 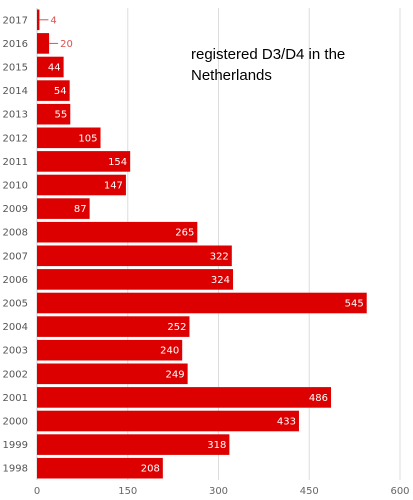 What do you see at coordinates (15, 138) in the screenshot?
I see `category-label: 2012` at bounding box center [15, 138].